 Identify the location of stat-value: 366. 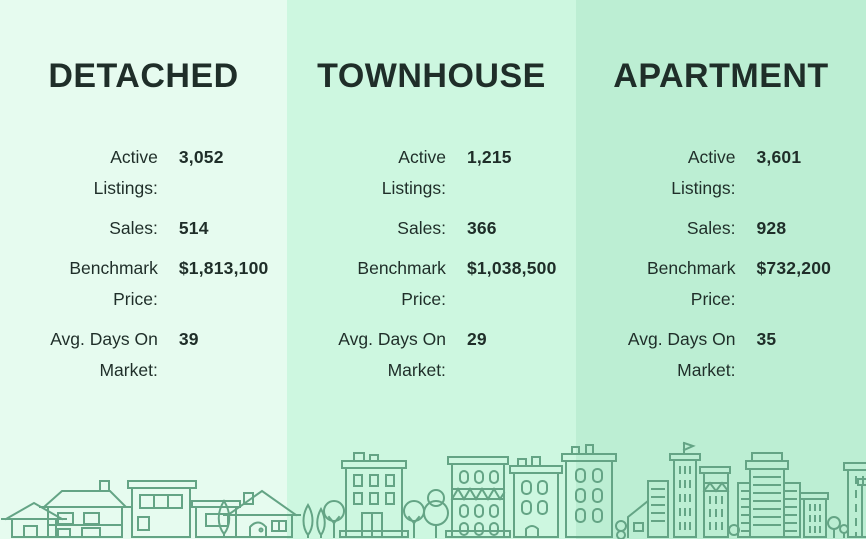
(481, 228).